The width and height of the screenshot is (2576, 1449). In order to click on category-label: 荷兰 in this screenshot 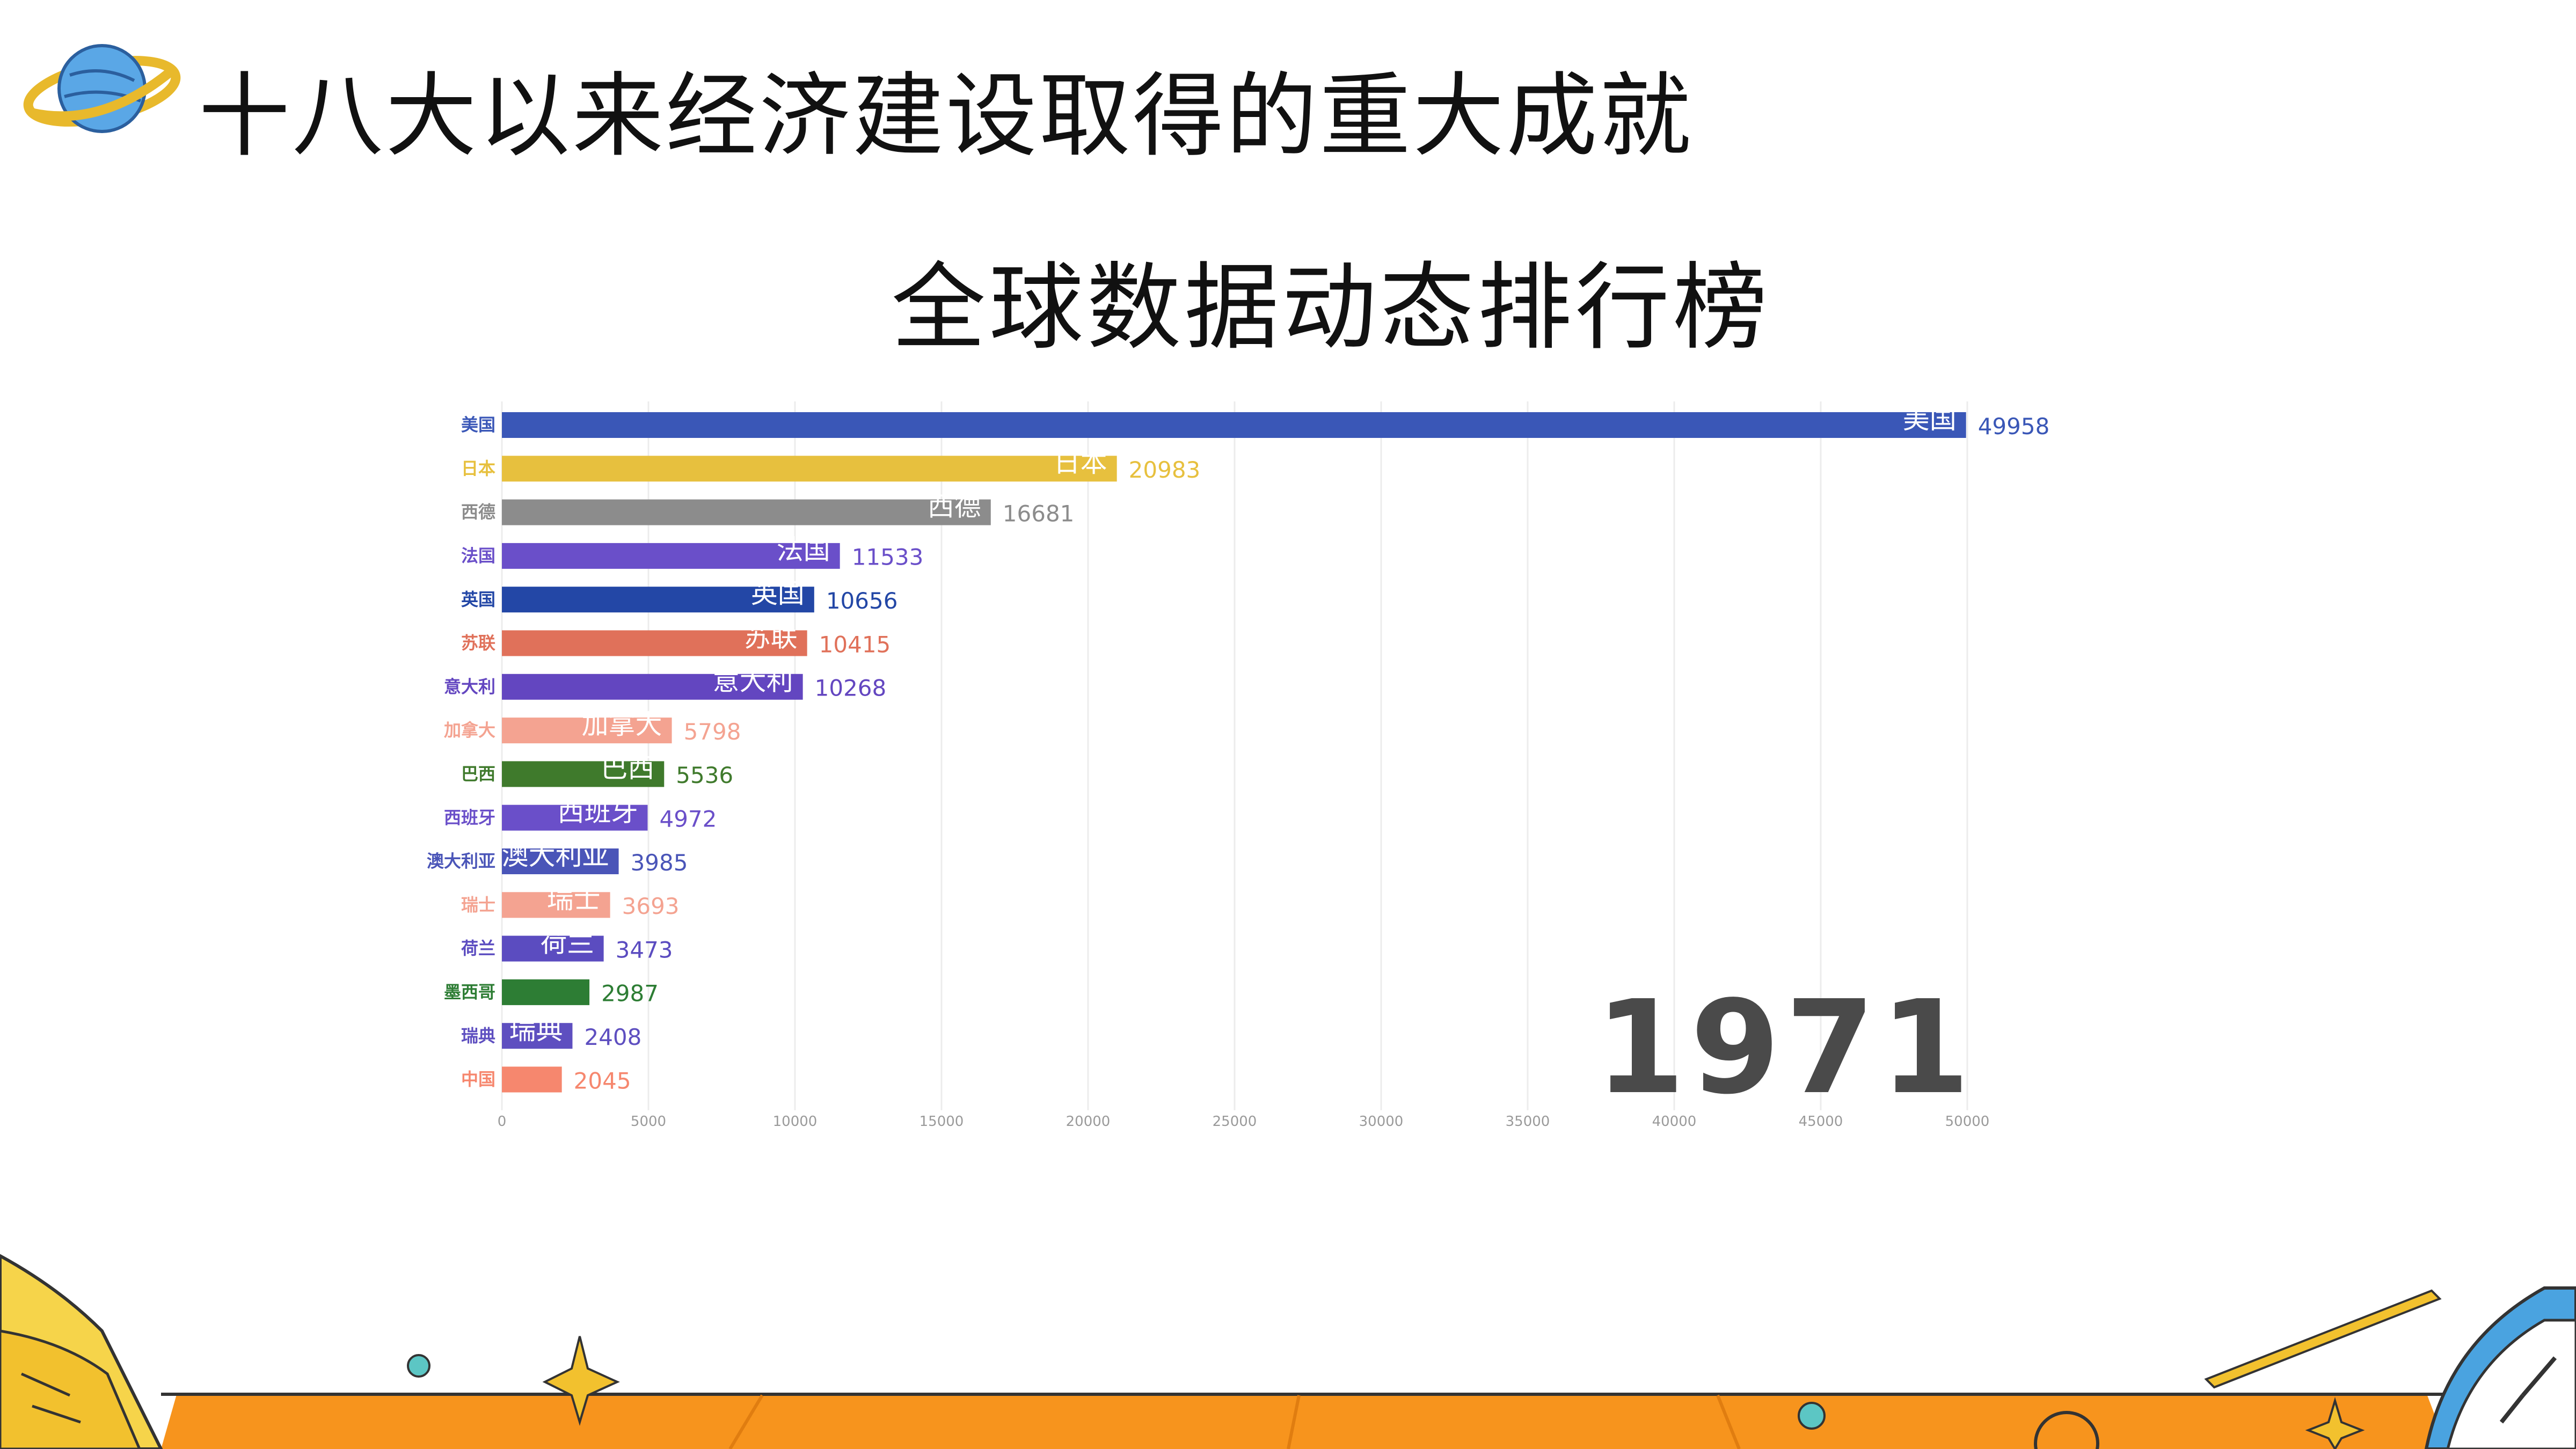, I will do `click(478, 948)`.